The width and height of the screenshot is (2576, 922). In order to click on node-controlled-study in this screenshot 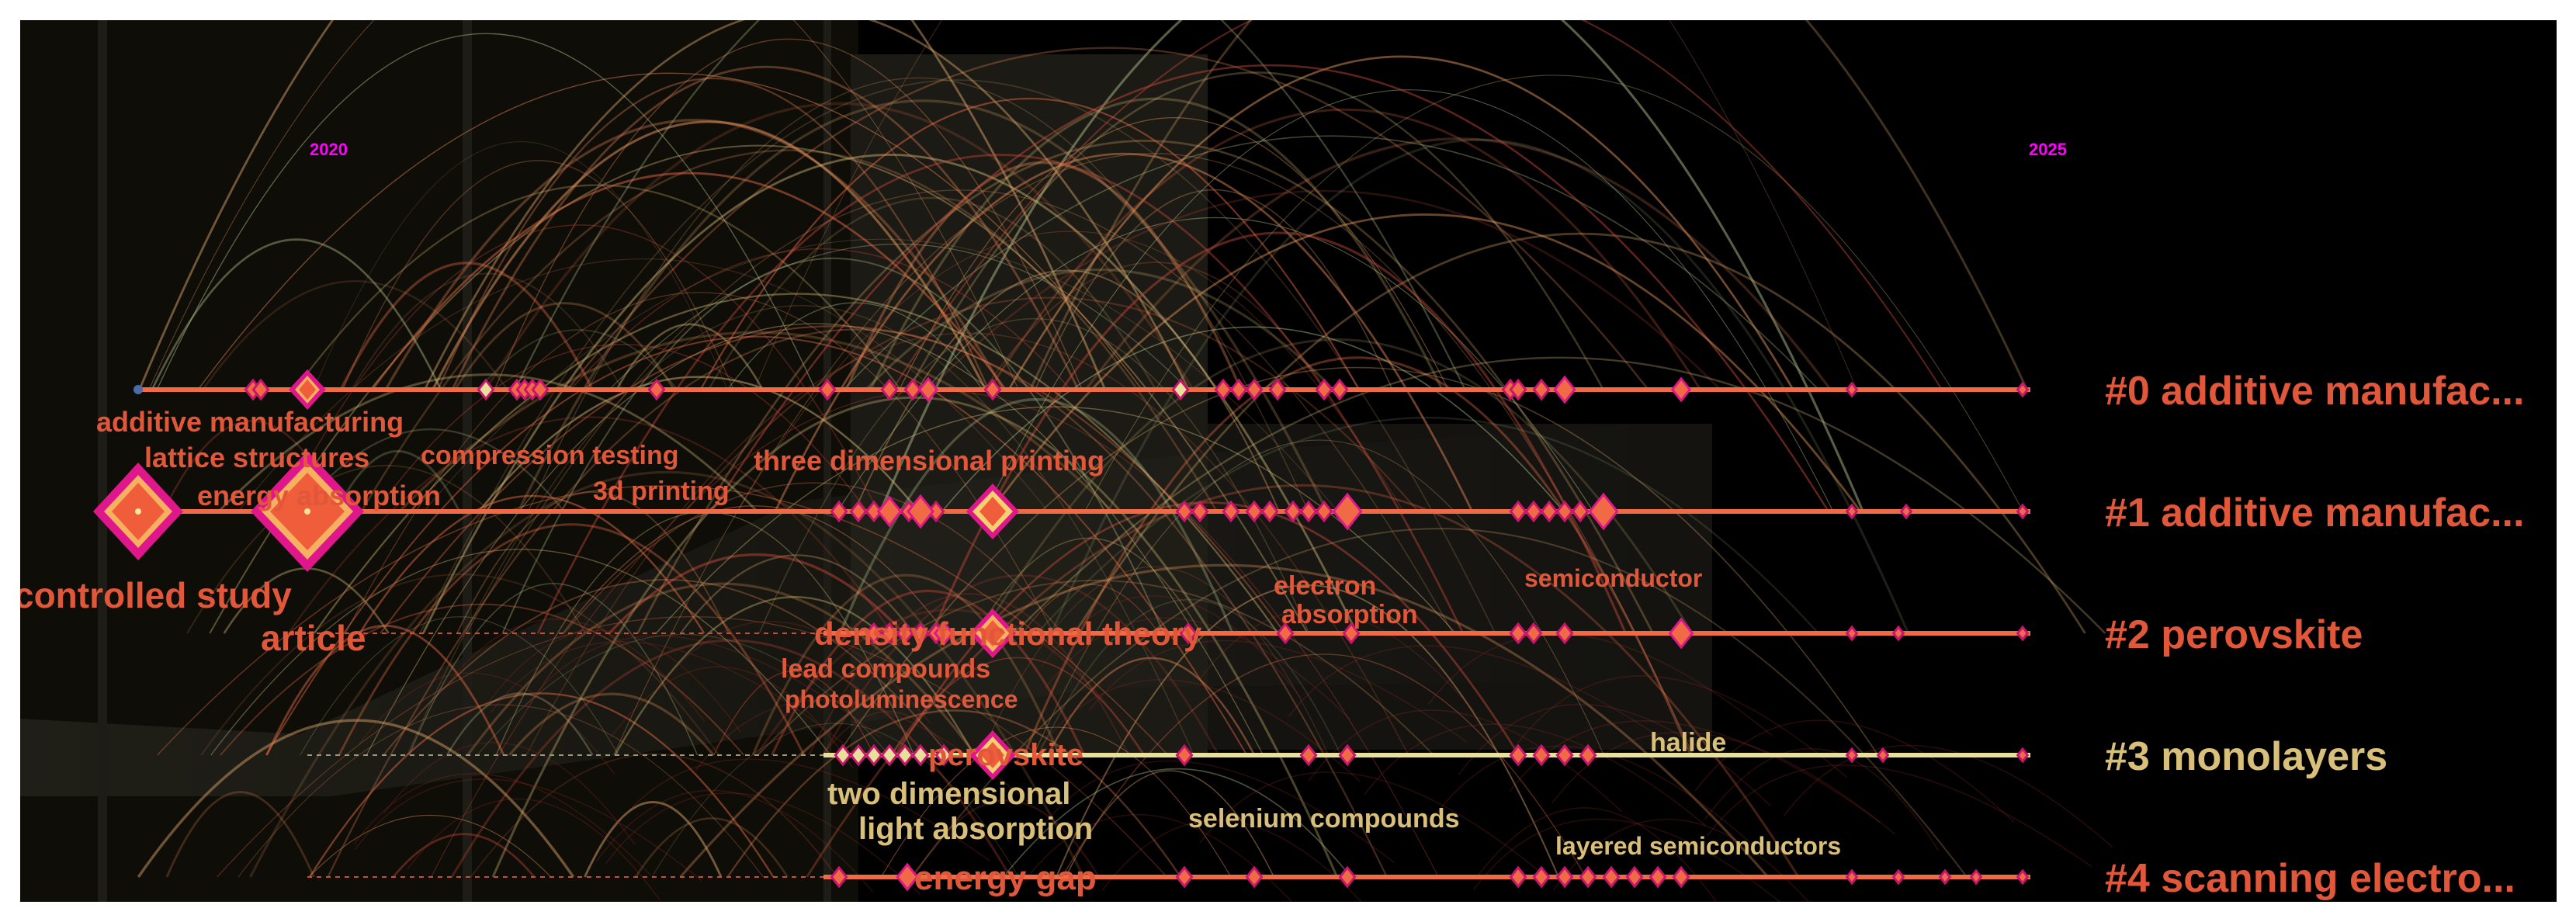, I will do `click(138, 511)`.